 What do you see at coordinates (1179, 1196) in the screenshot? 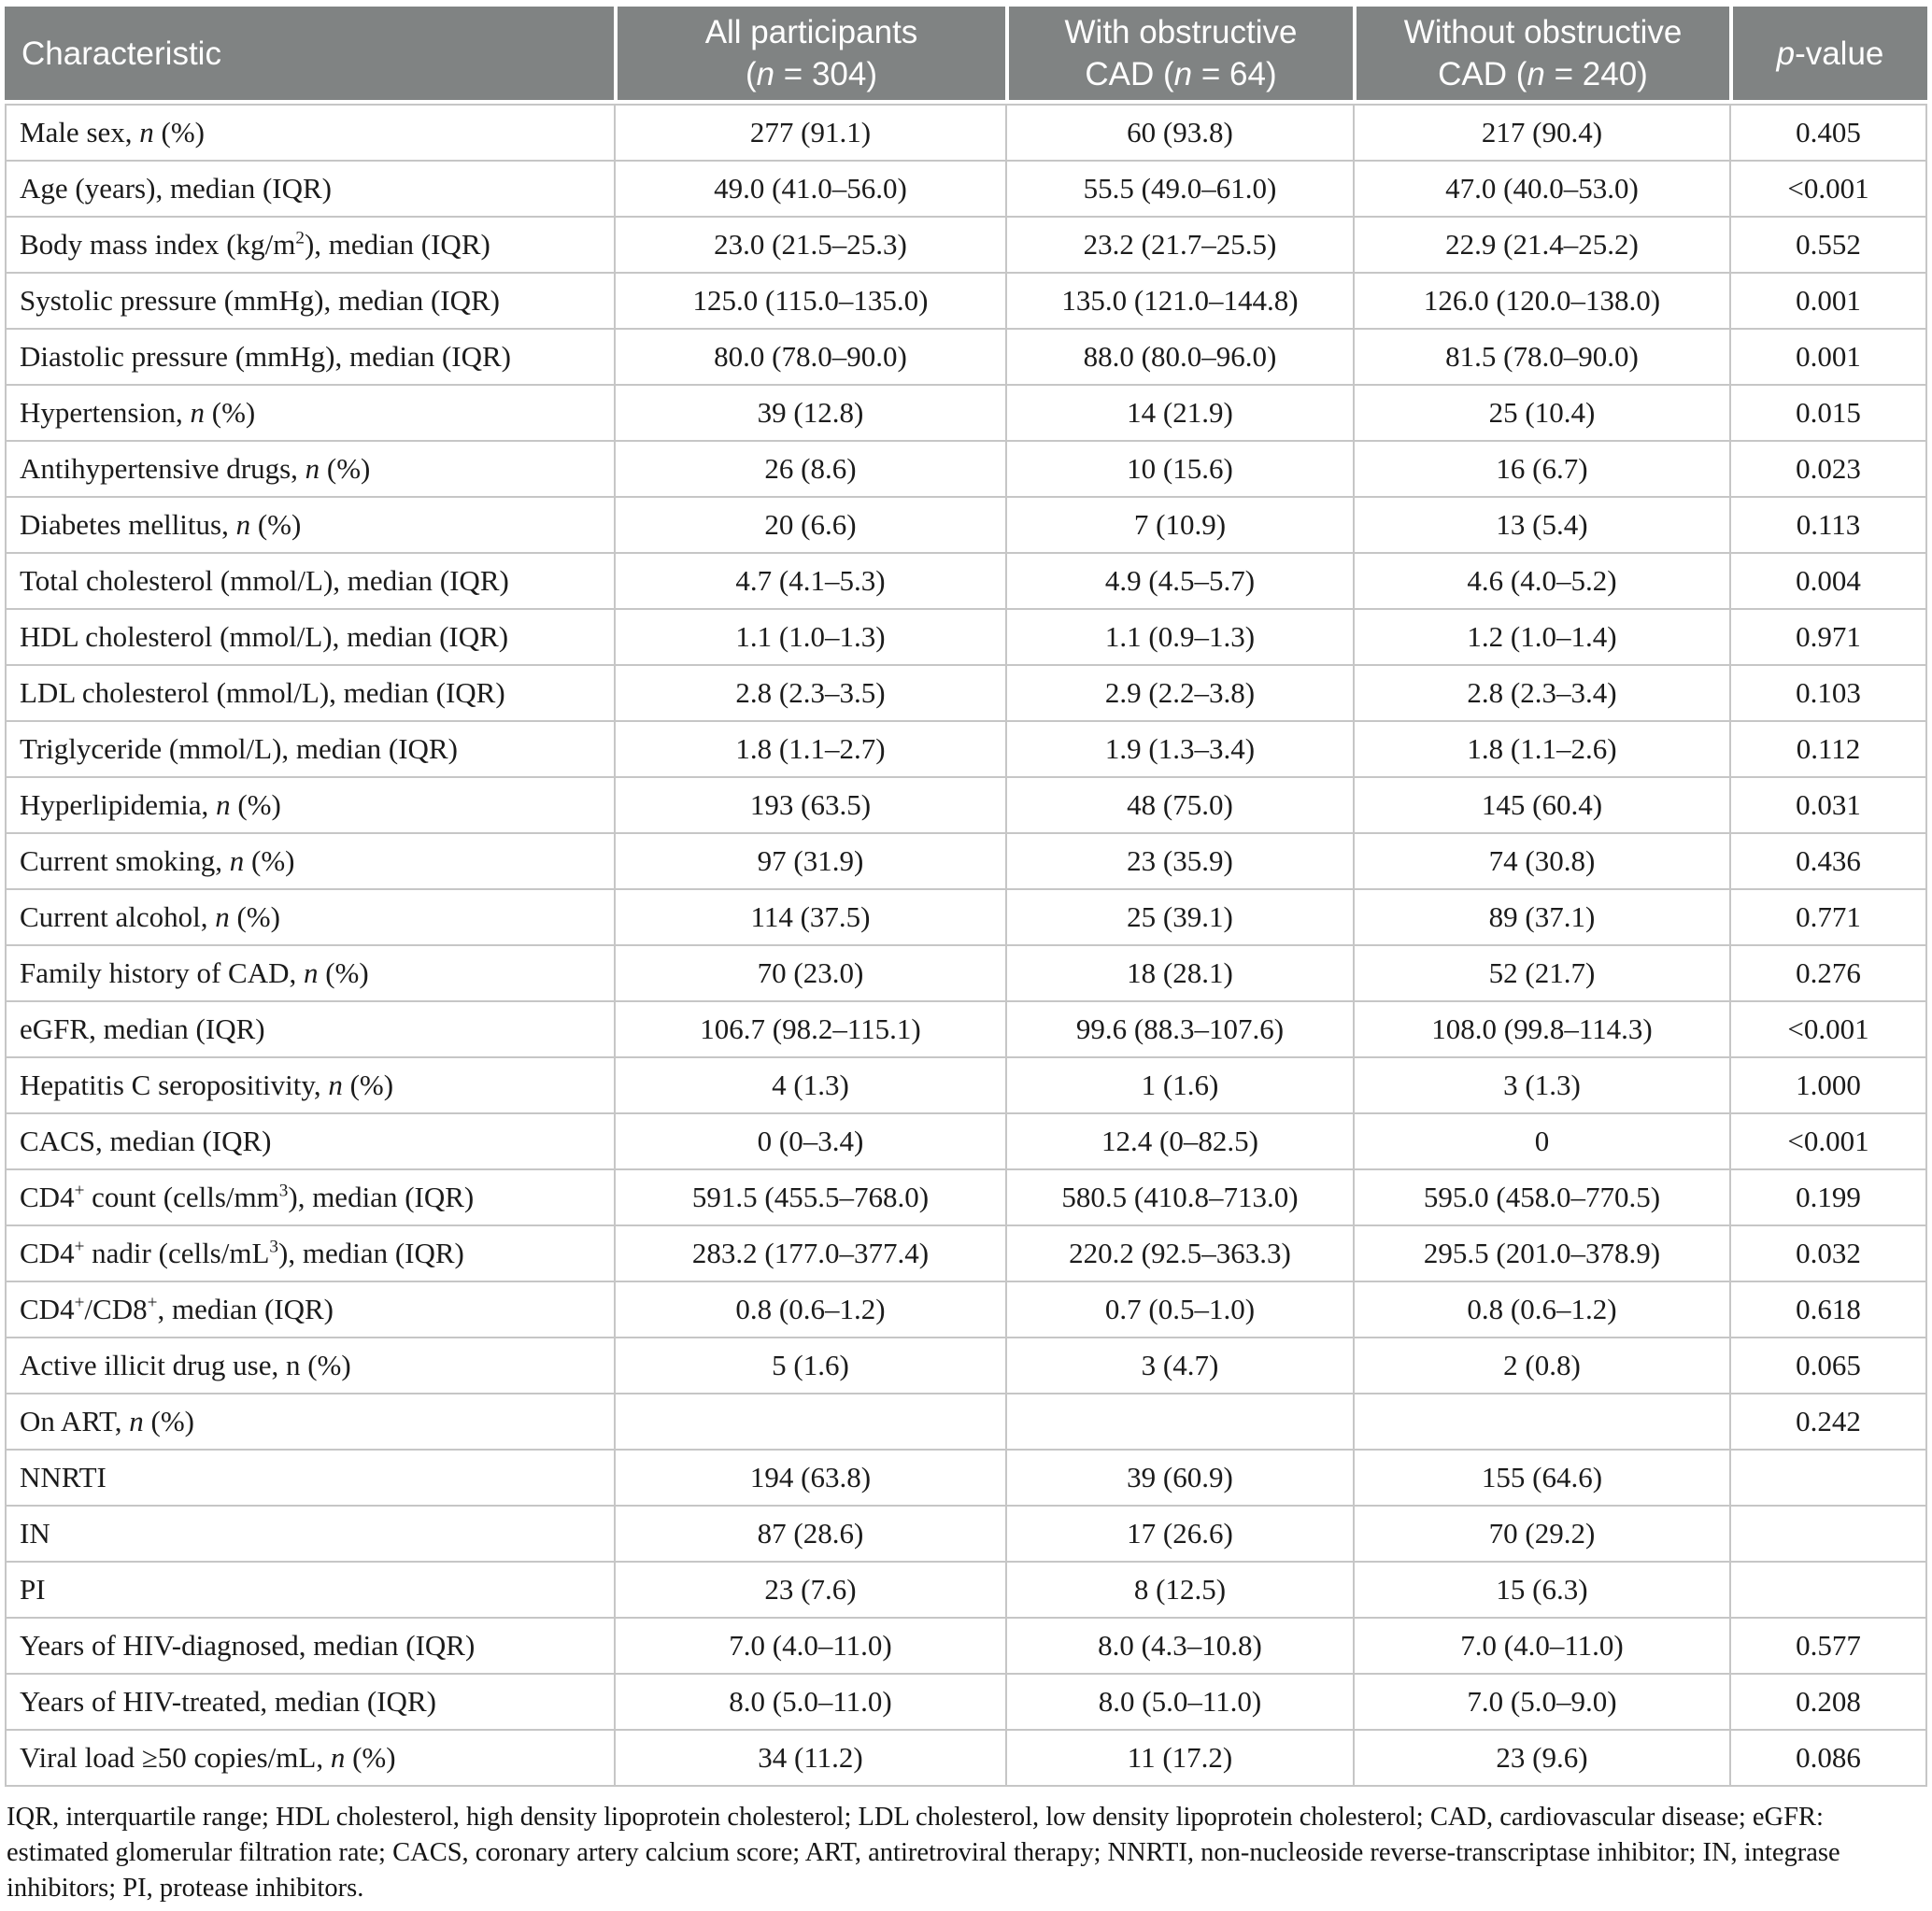
I see `row-value: 580.5 (410.8–713.0)` at bounding box center [1179, 1196].